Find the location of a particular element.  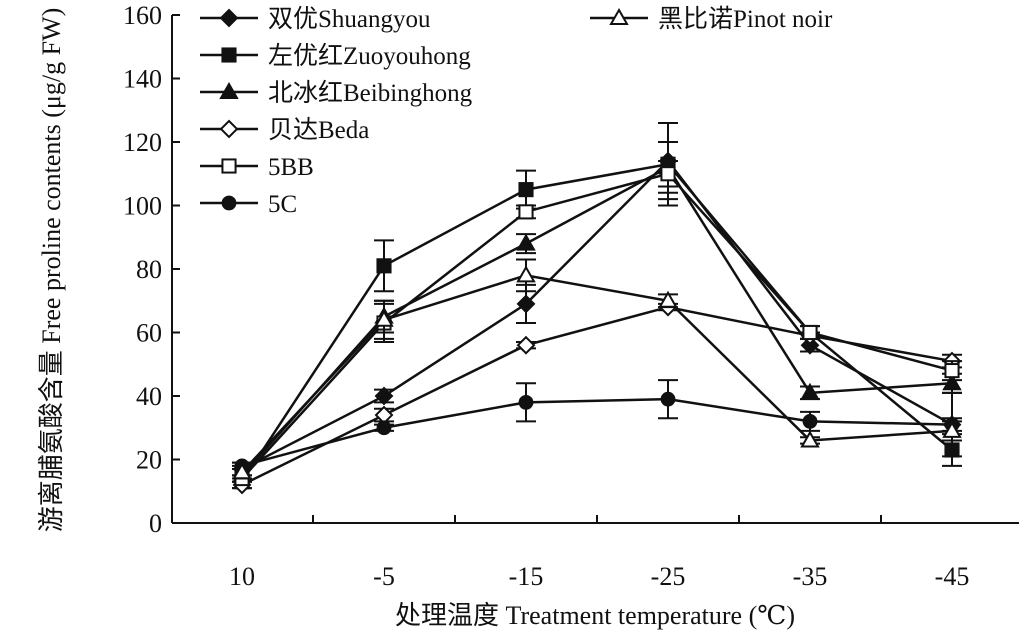

legend-label: 北冰红Beibinghong is located at coordinates (370, 93).